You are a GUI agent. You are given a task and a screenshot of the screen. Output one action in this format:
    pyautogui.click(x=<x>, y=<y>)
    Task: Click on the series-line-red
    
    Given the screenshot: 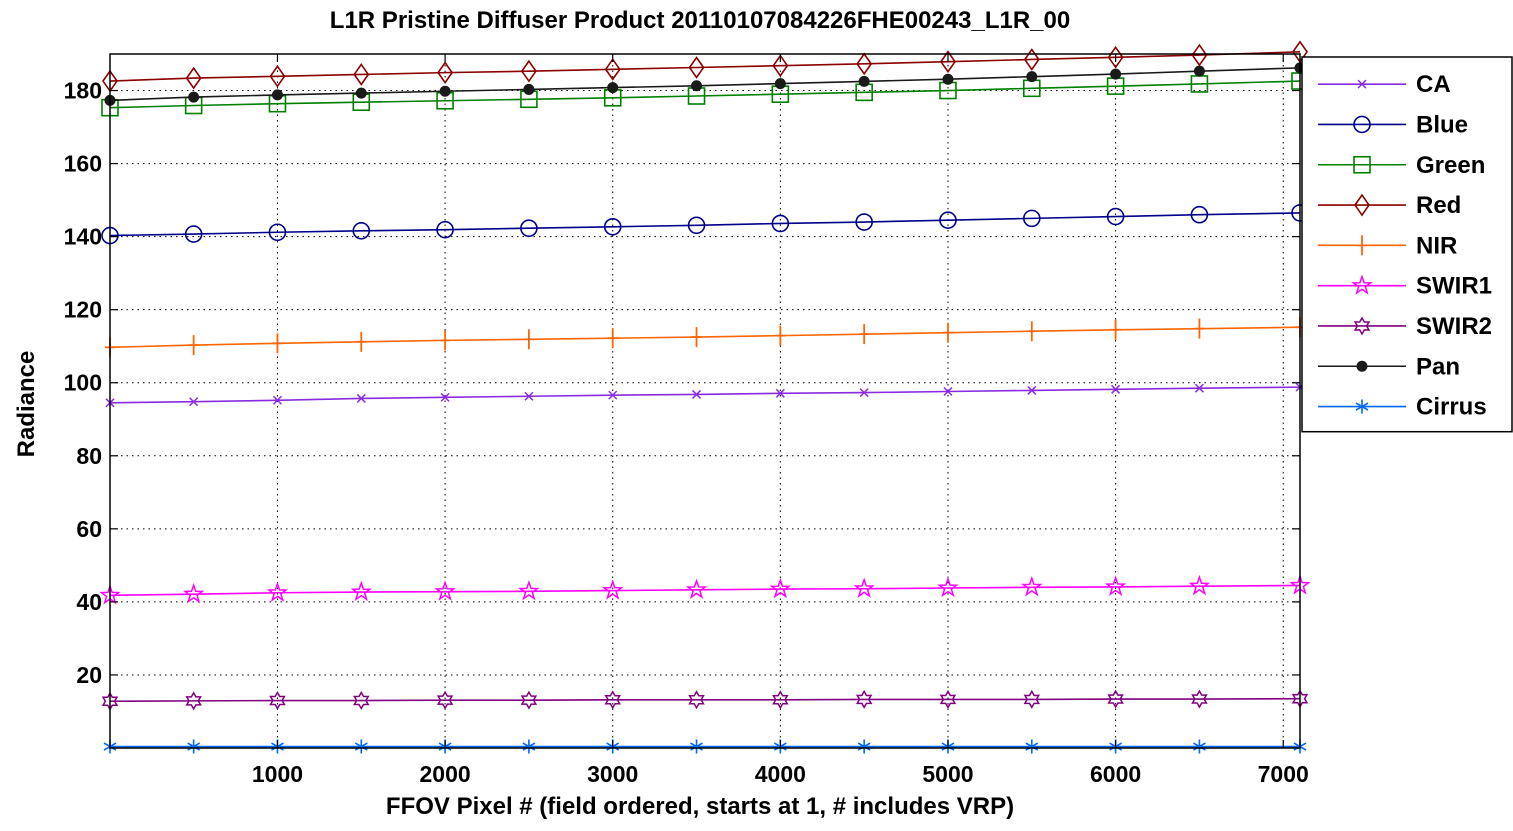 What is the action you would take?
    pyautogui.click(x=705, y=66)
    